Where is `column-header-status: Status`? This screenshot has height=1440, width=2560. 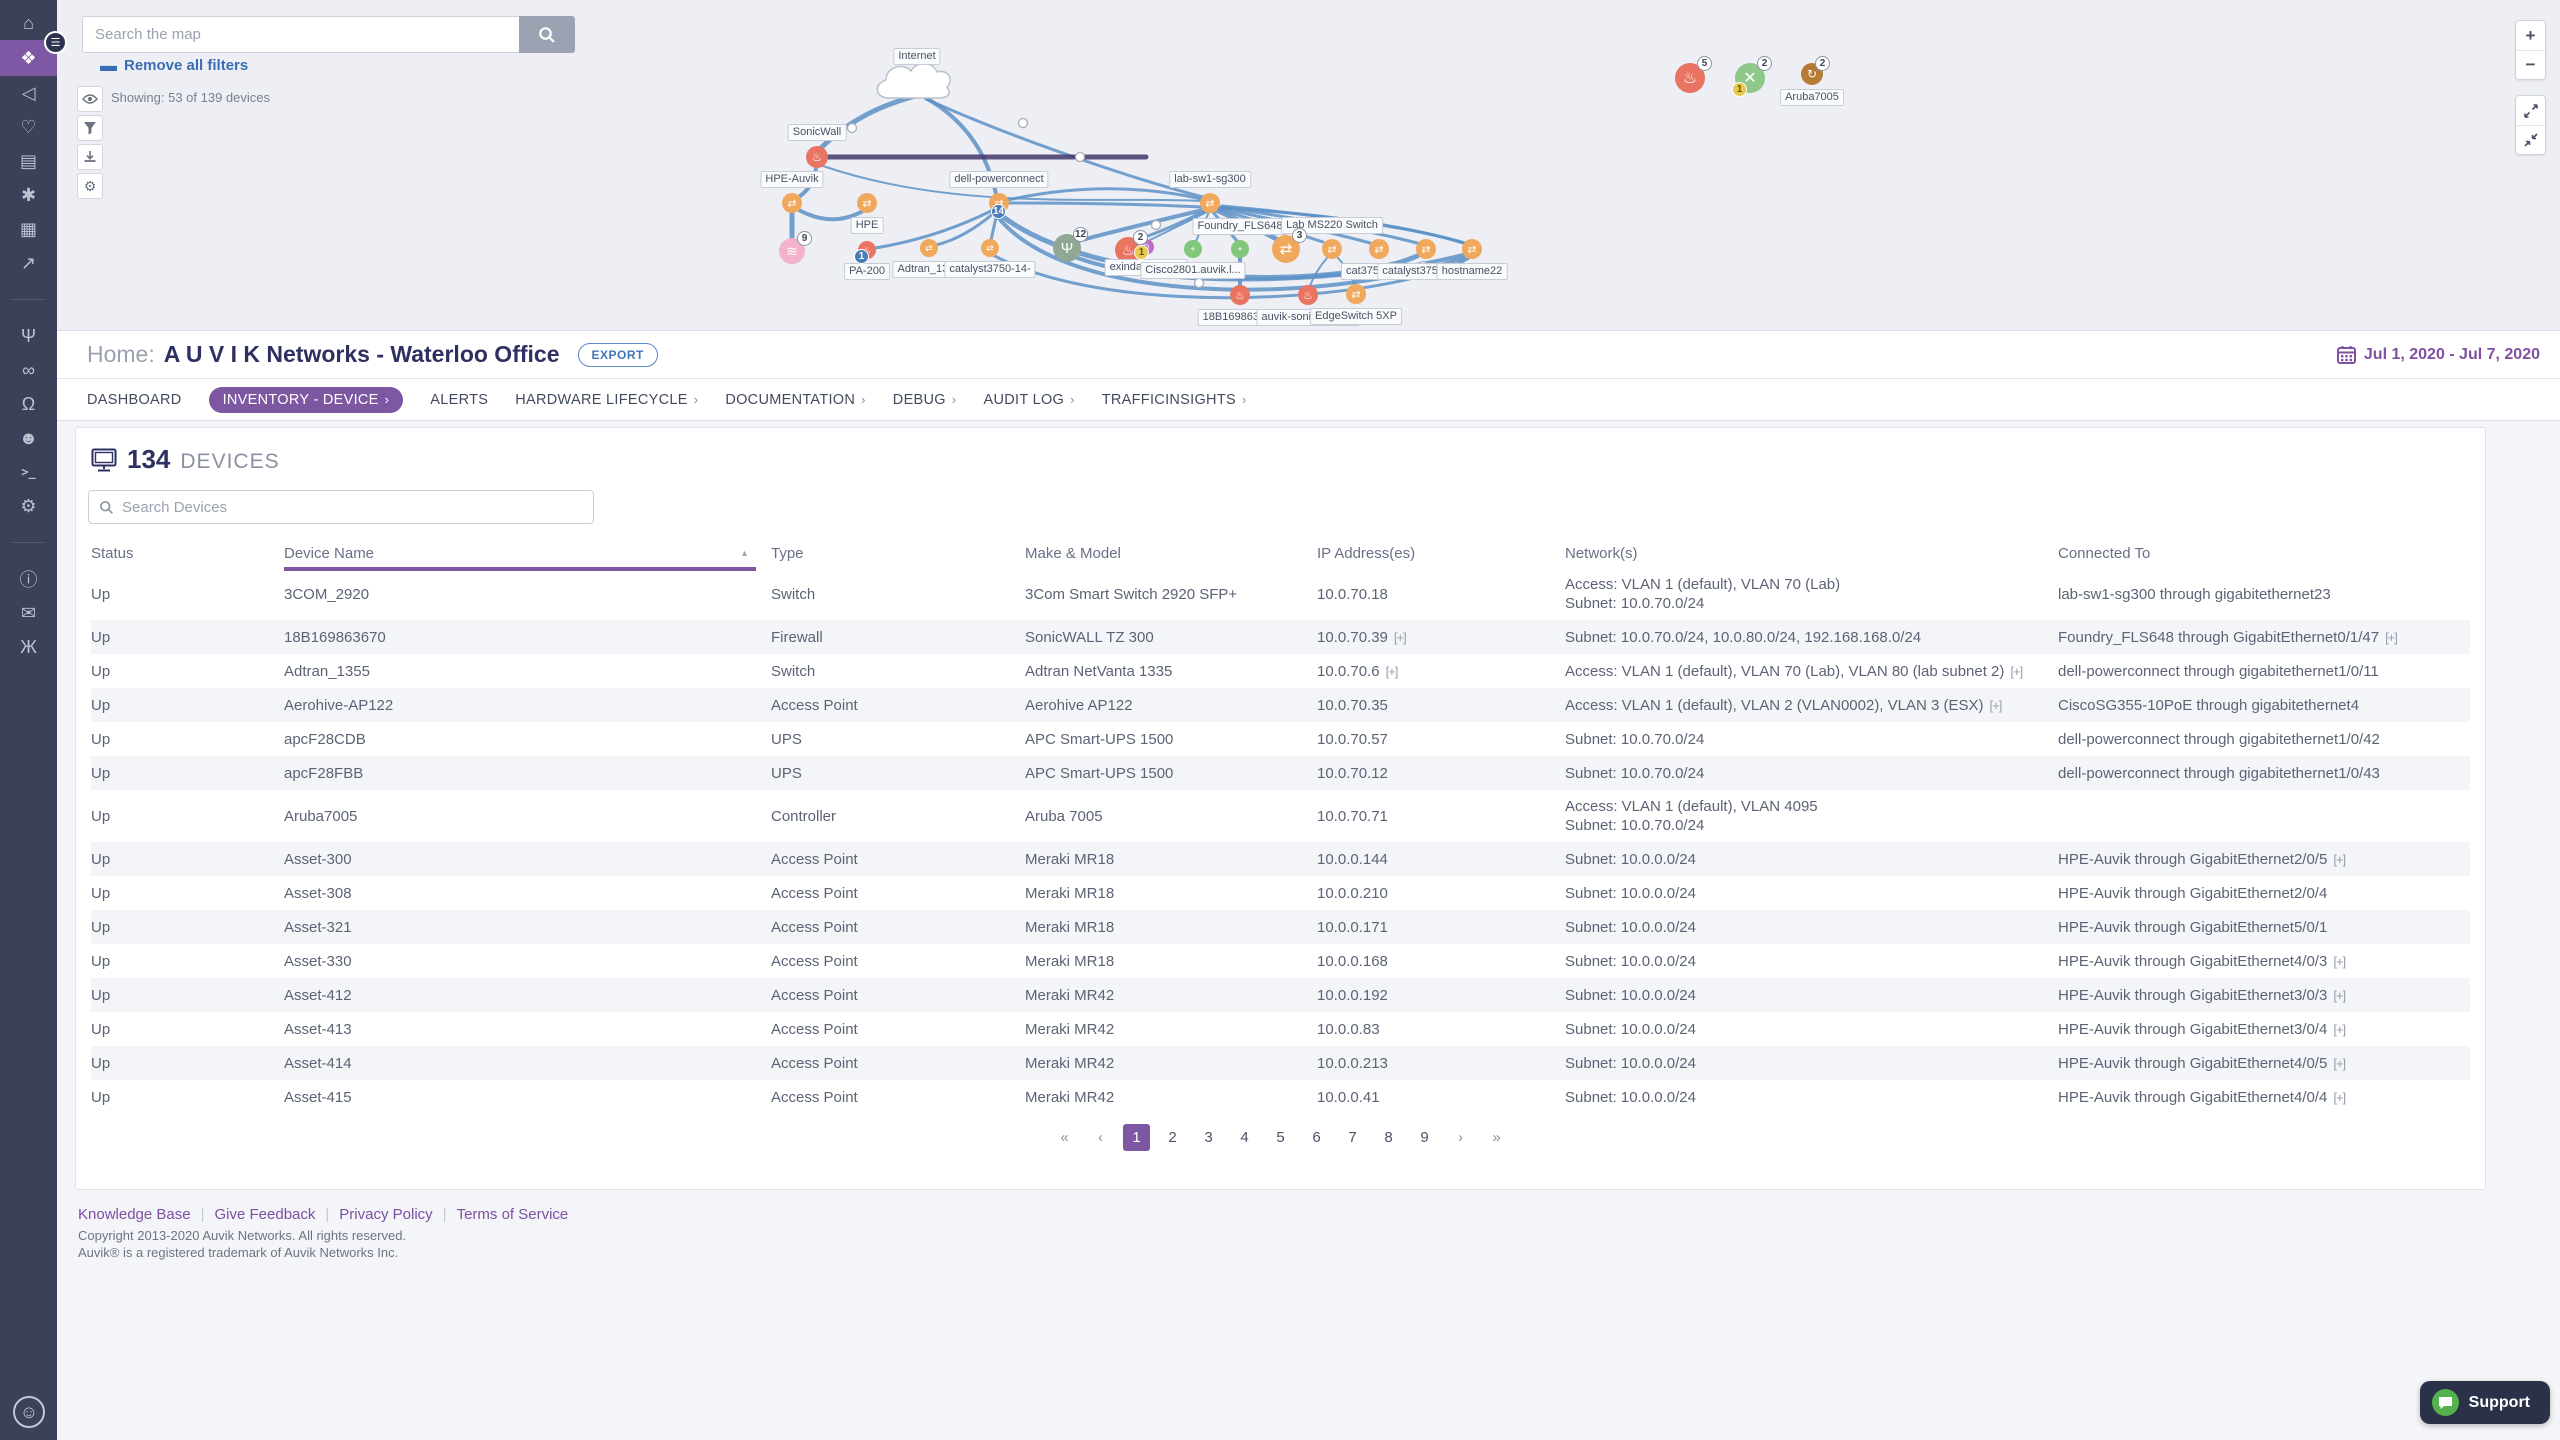 column-header-status: Status is located at coordinates (112, 553).